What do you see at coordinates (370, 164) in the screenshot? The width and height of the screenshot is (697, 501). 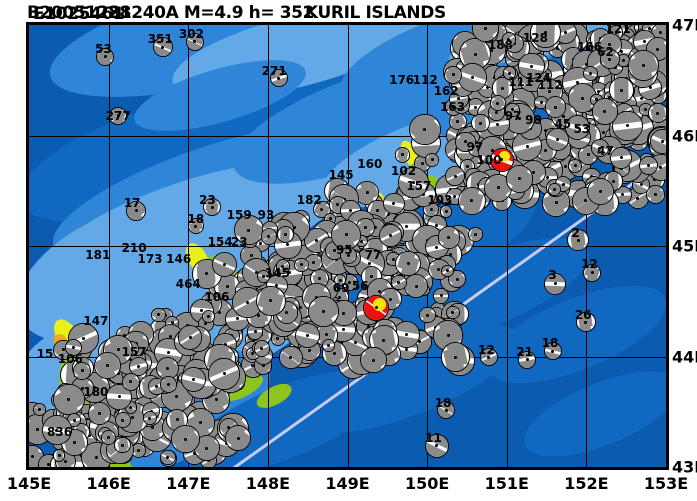 I see `event-label: 160` at bounding box center [370, 164].